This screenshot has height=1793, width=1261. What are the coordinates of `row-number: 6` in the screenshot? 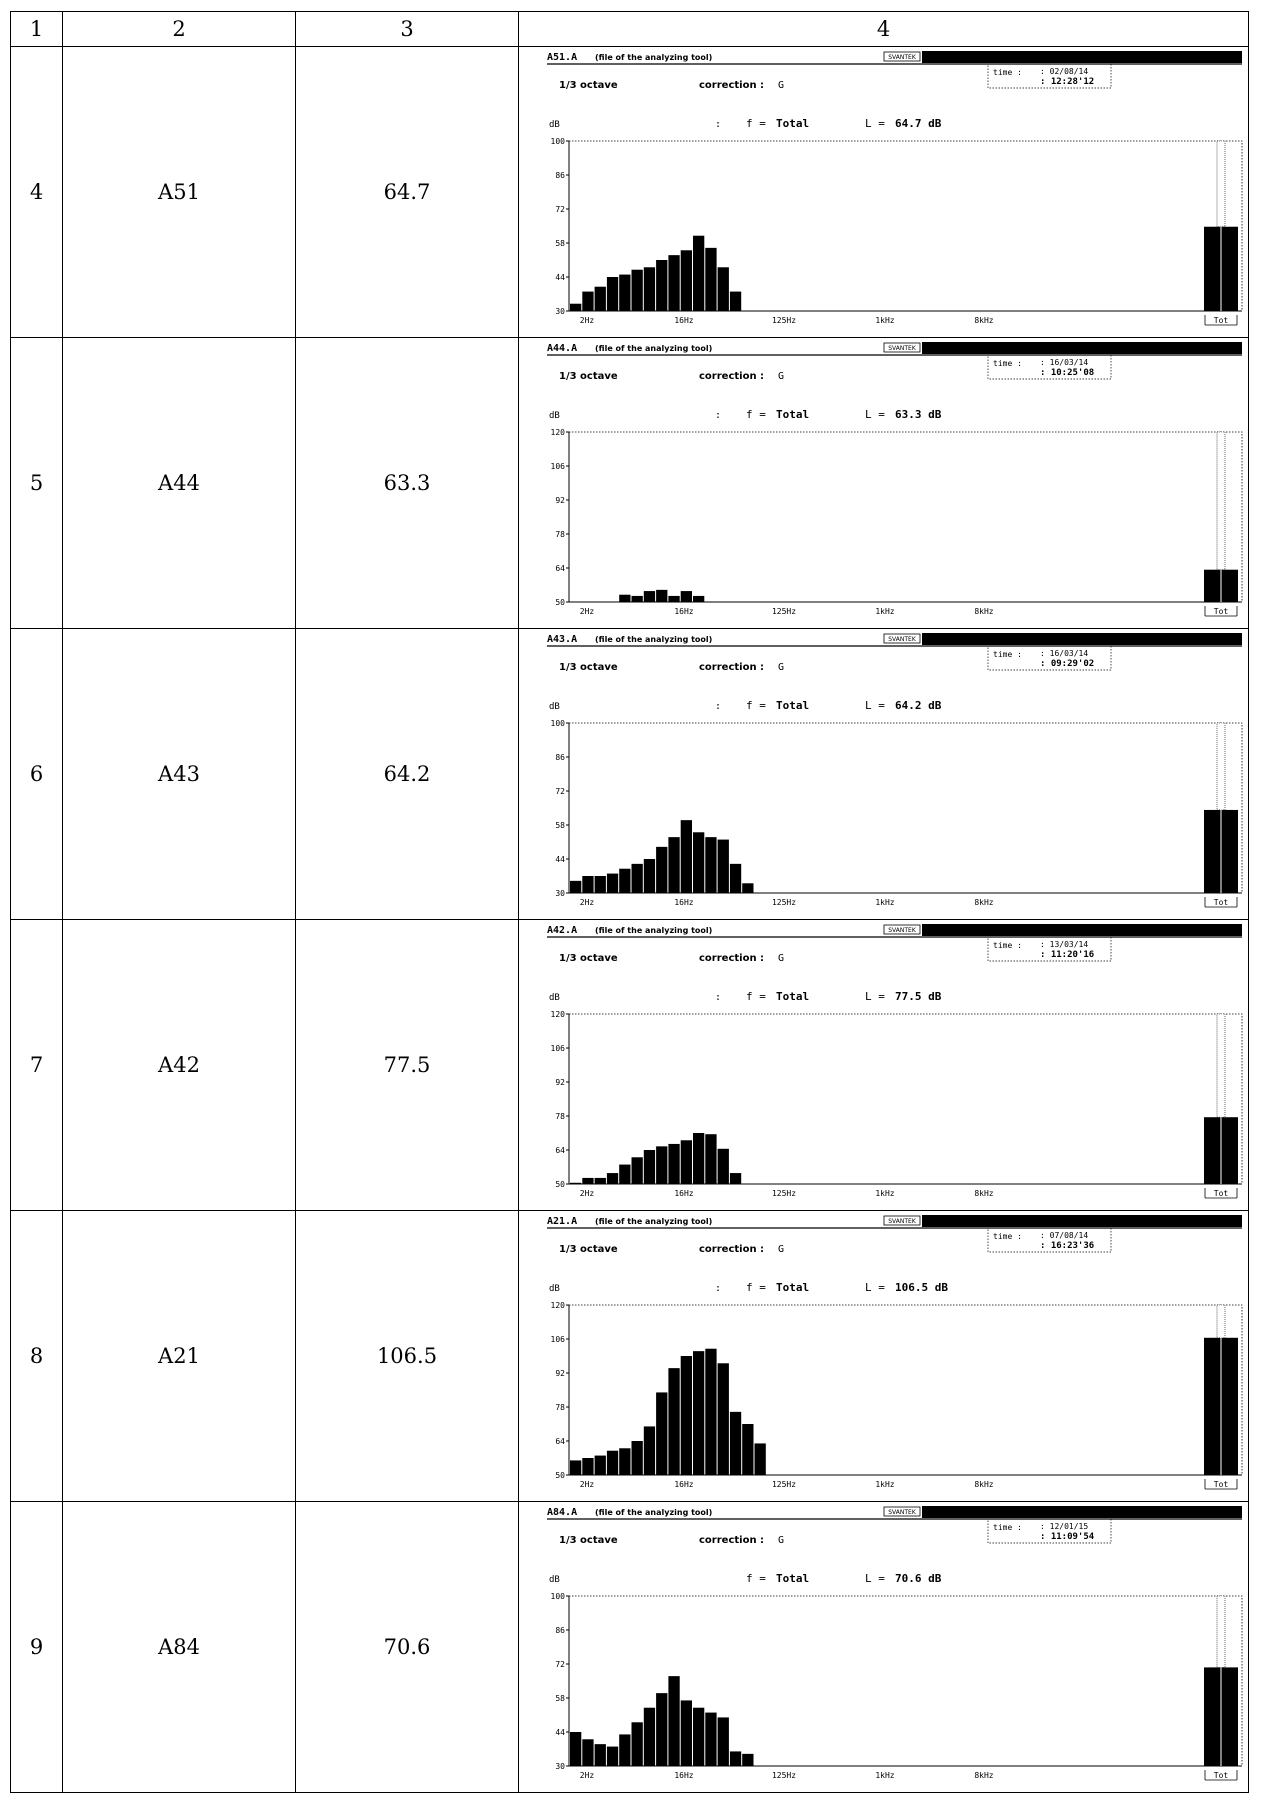 It's located at (36, 774).